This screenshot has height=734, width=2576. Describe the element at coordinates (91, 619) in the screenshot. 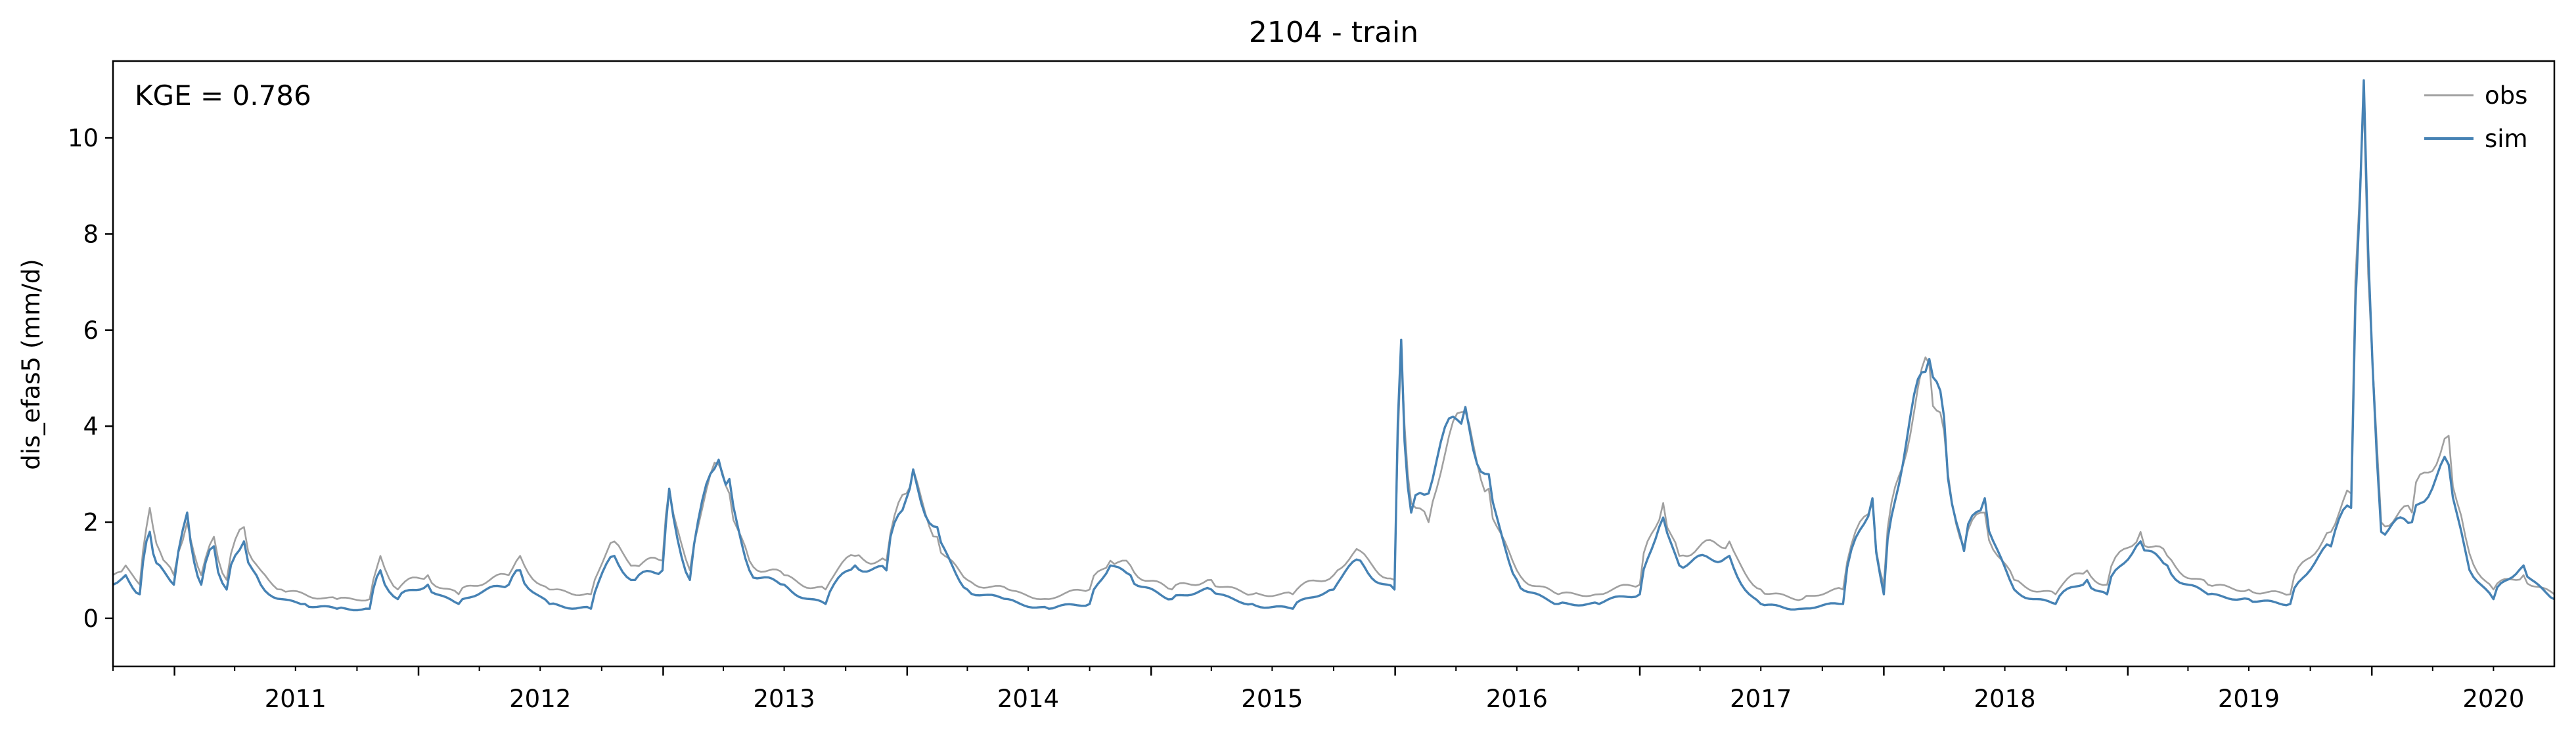

I see `y-tick-label: 0` at that location.